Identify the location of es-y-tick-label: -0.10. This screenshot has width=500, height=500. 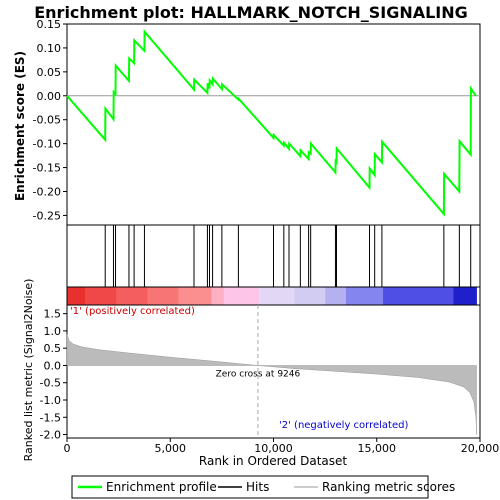
(47, 144).